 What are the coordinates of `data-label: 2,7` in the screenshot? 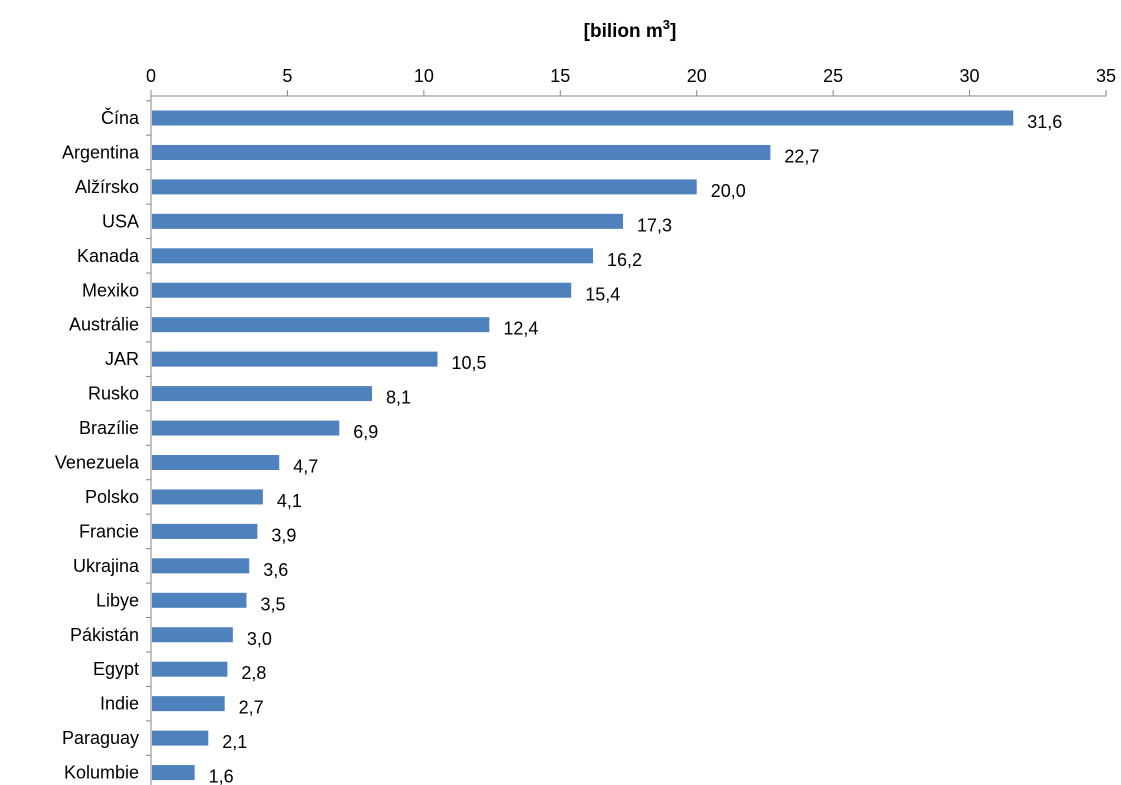 It's located at (251, 708).